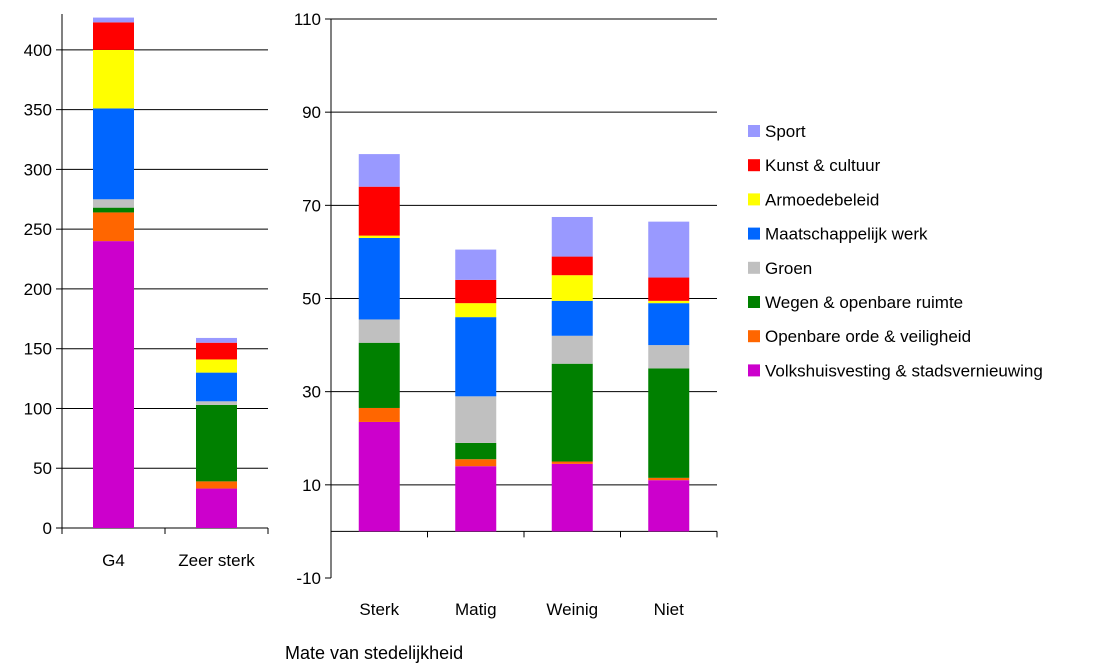  Describe the element at coordinates (572, 236) in the screenshot. I see `right-chart-bar-weinig-sport` at that location.